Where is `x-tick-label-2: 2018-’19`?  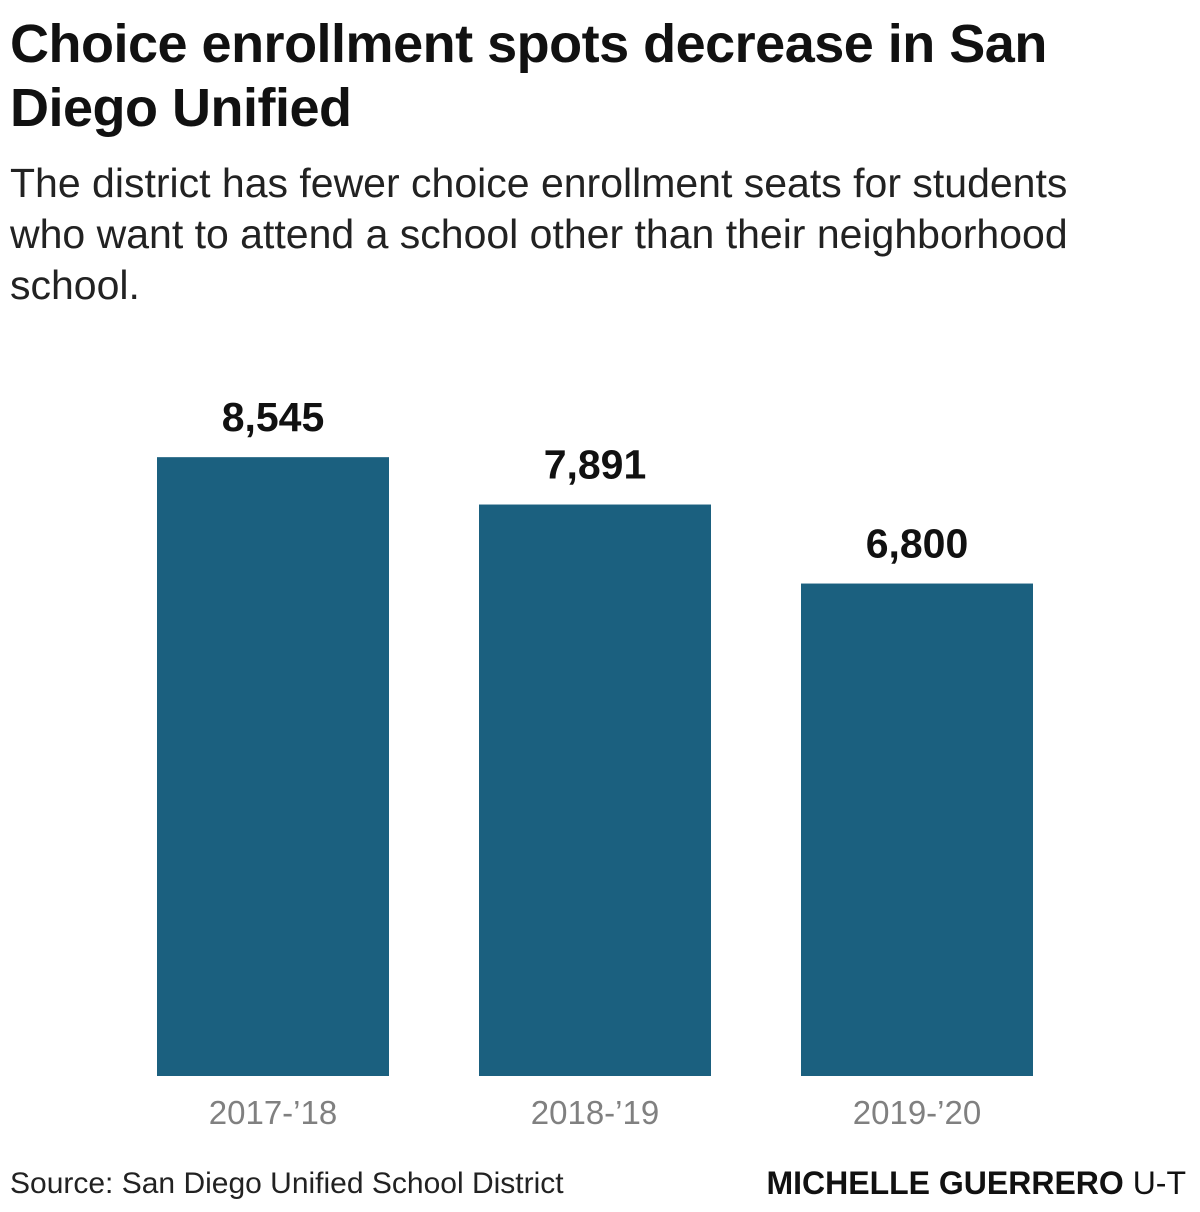 x-tick-label-2: 2018-’19 is located at coordinates (595, 1112).